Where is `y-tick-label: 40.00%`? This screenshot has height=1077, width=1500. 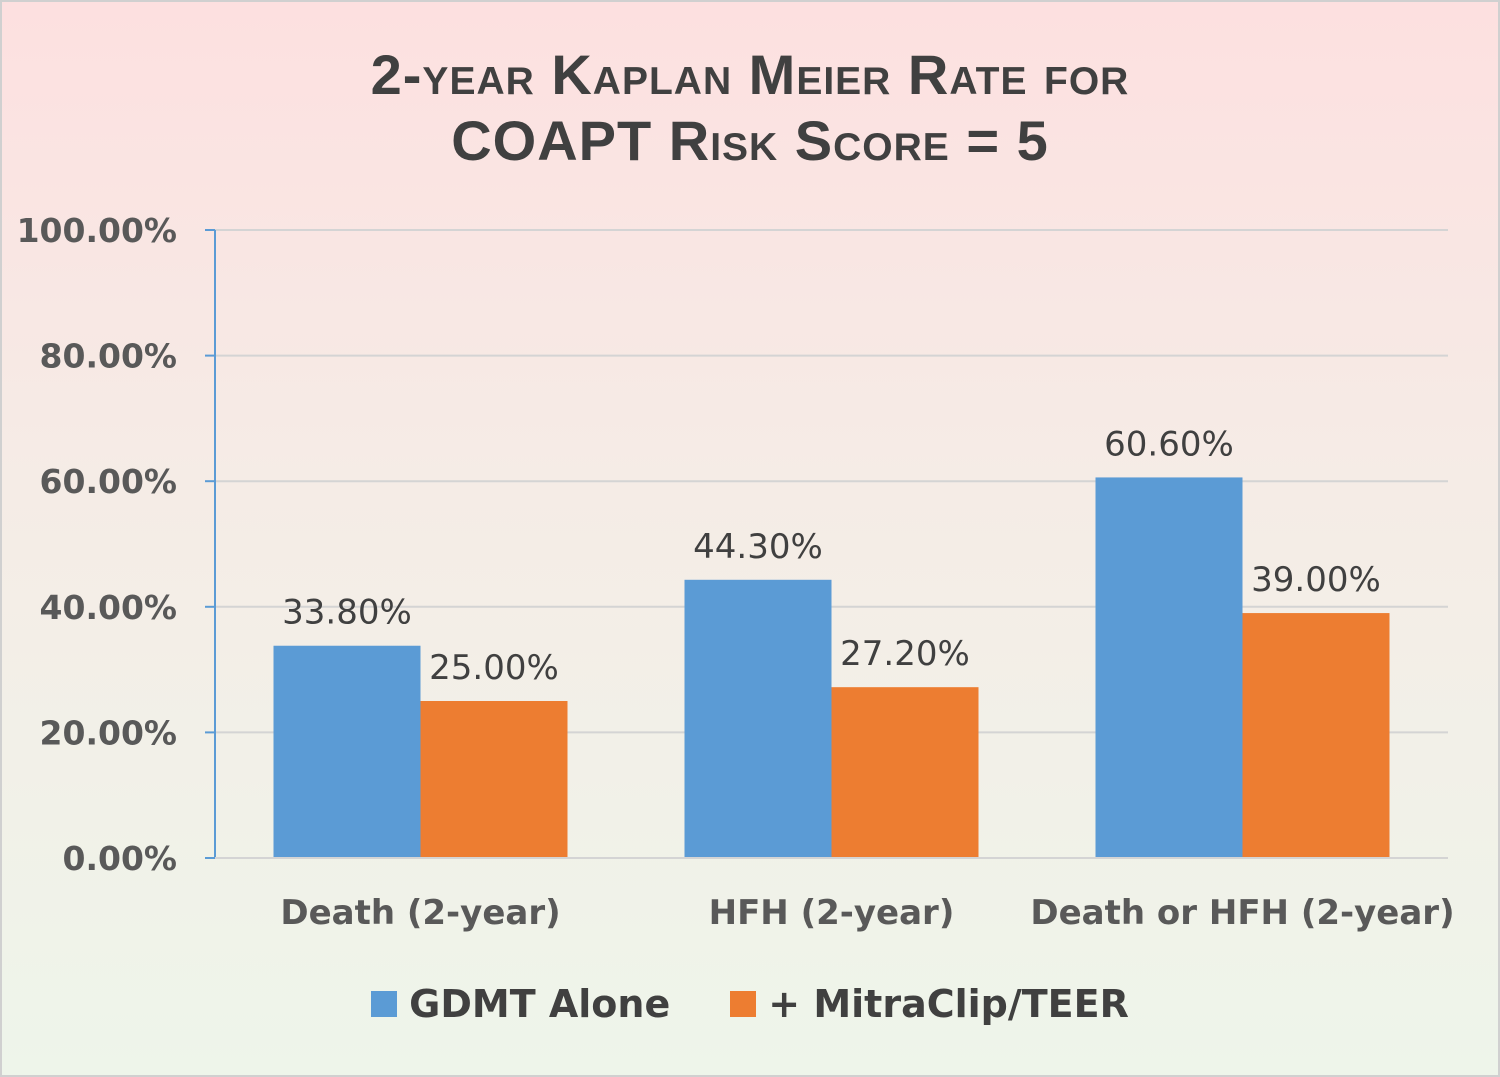 y-tick-label: 40.00% is located at coordinates (108, 607).